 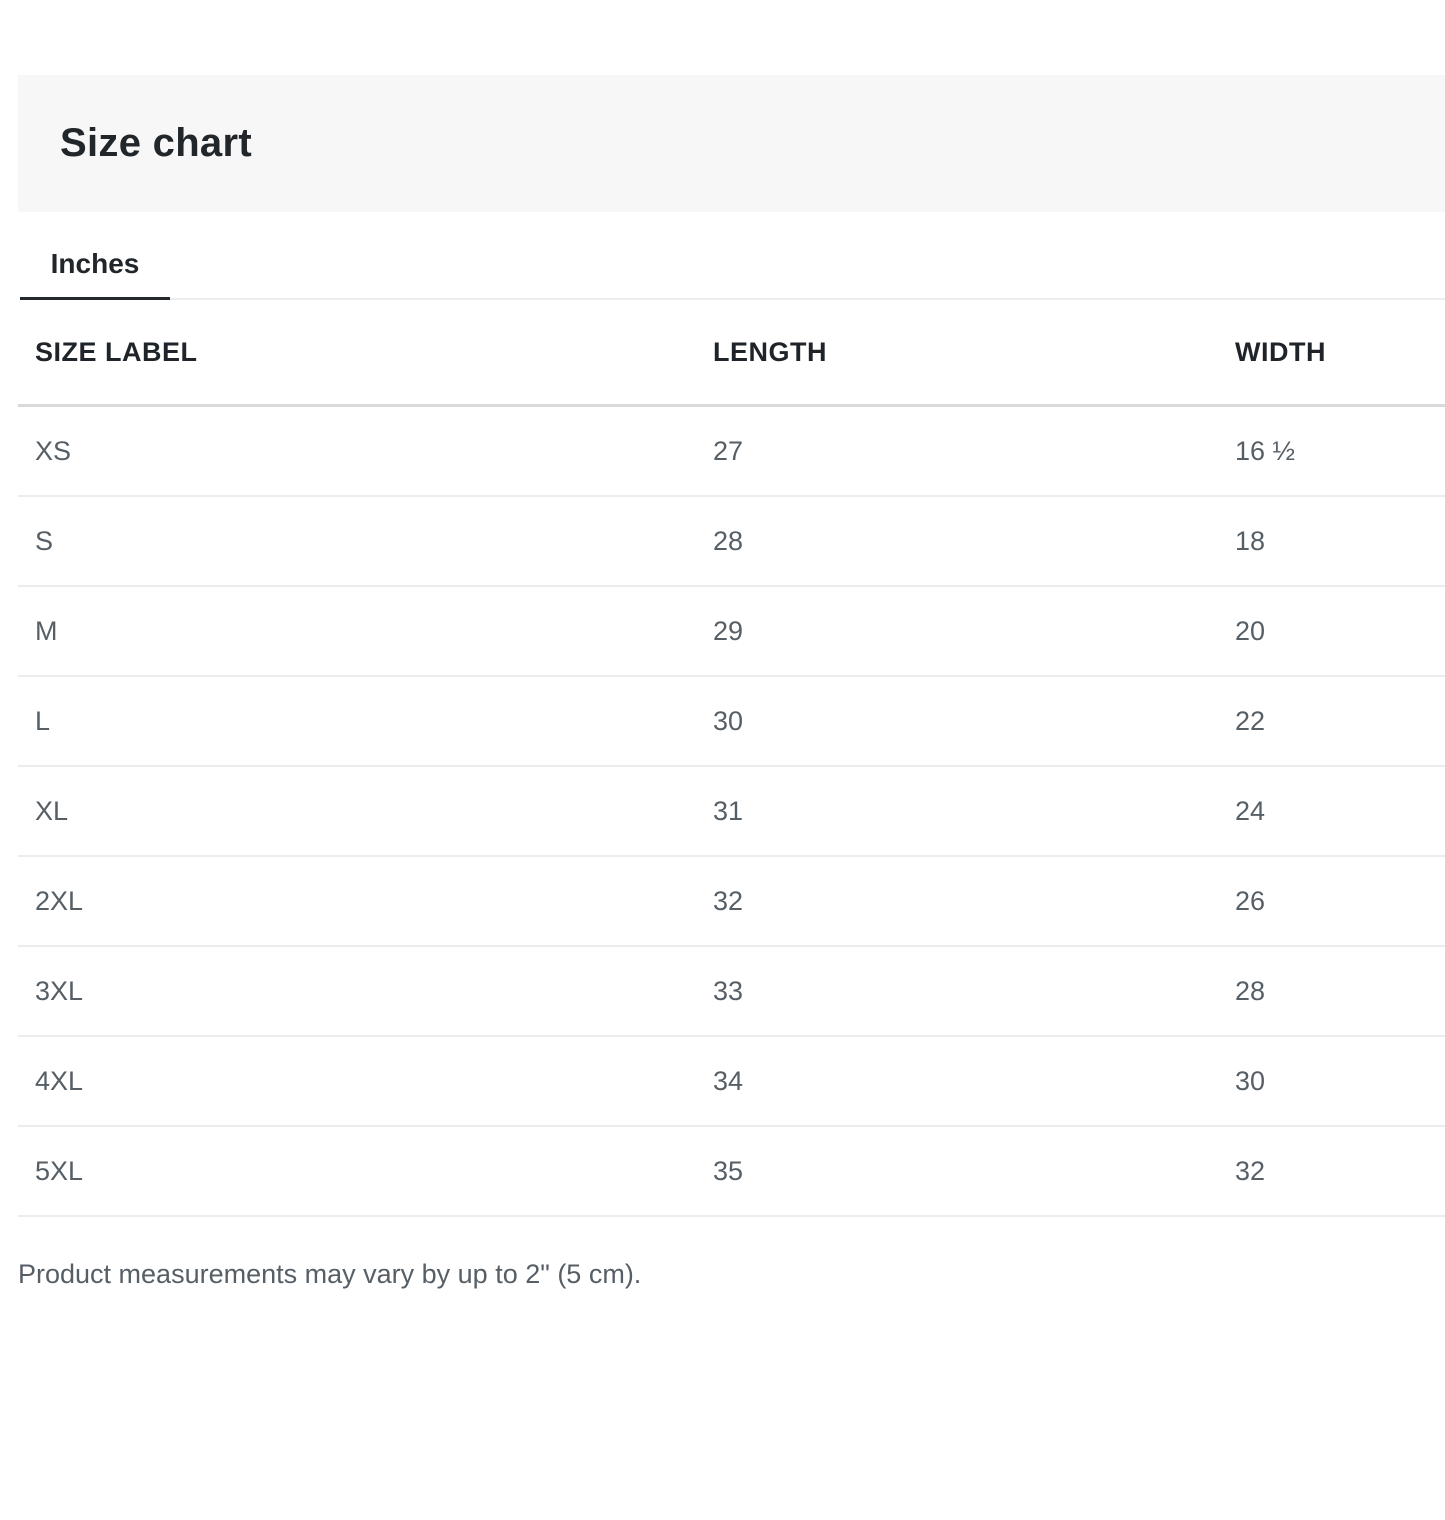 I want to click on width-cell: 26, so click(x=1340, y=901).